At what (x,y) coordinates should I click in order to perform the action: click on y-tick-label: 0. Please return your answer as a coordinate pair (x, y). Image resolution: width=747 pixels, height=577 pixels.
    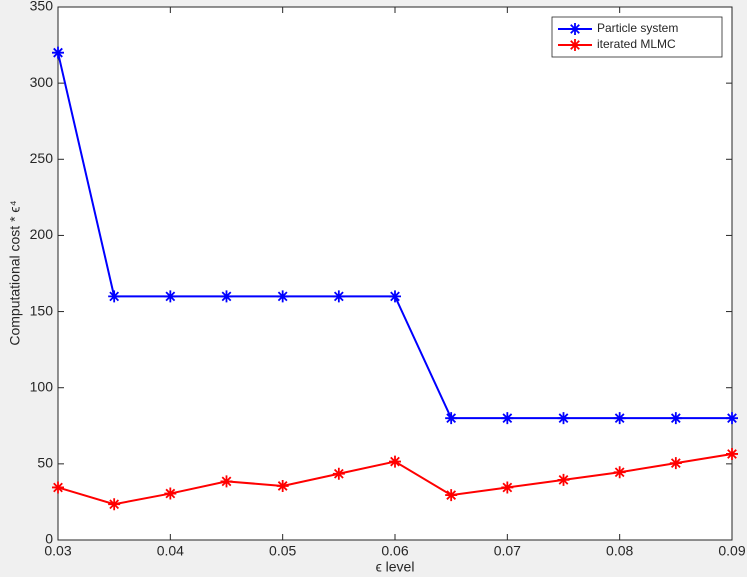
    Looking at the image, I should click on (49, 539).